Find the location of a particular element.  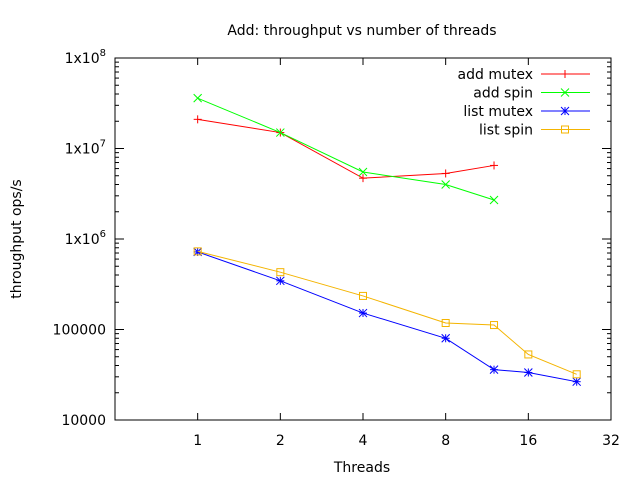

y-tick-label: 1x10⁷ is located at coordinates (85, 148).